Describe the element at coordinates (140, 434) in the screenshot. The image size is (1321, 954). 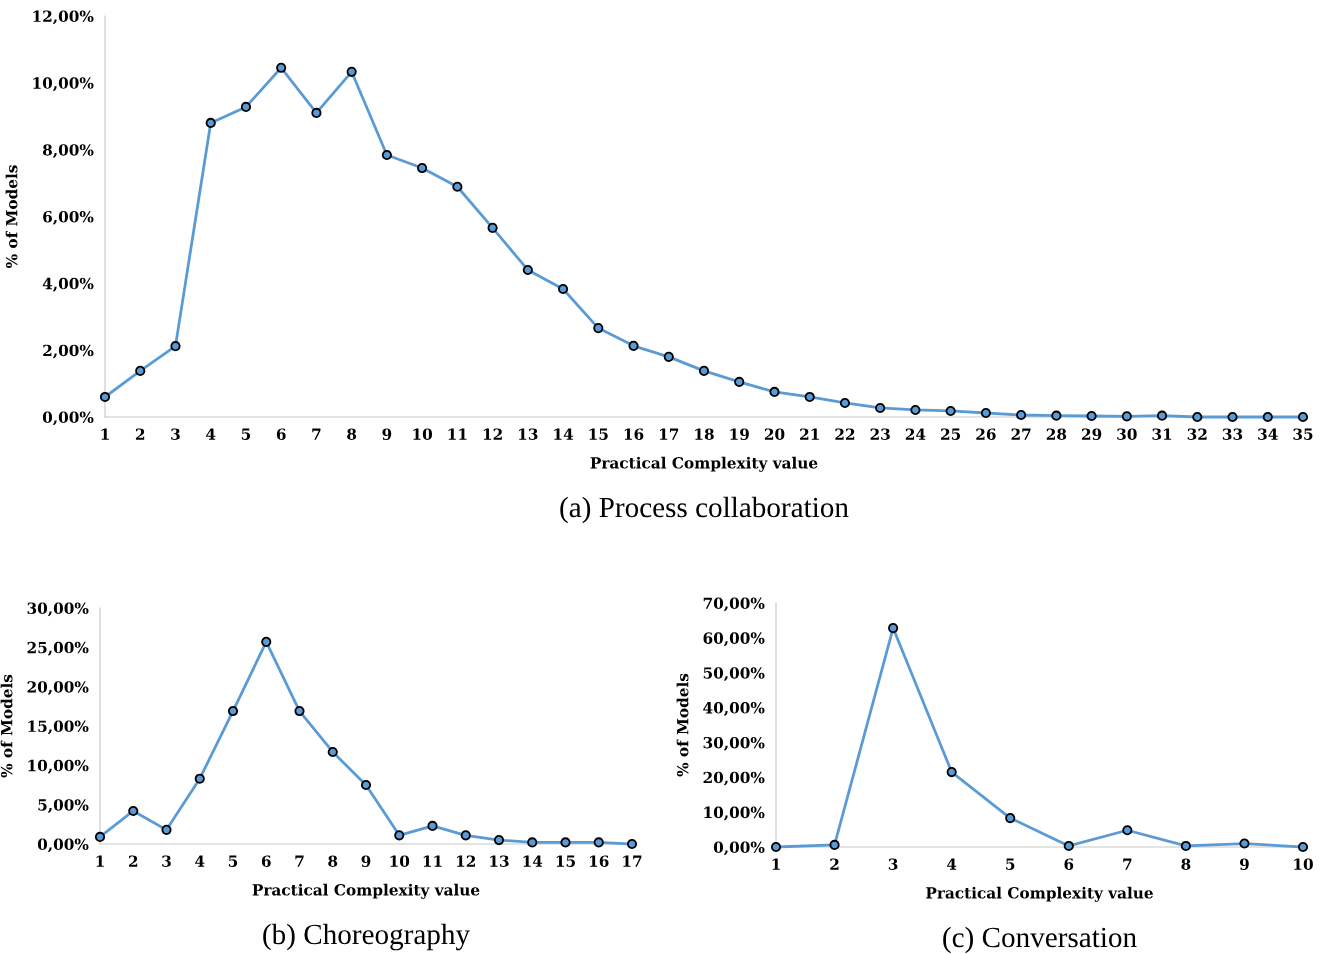
I see `x-tick-label: 2` at that location.